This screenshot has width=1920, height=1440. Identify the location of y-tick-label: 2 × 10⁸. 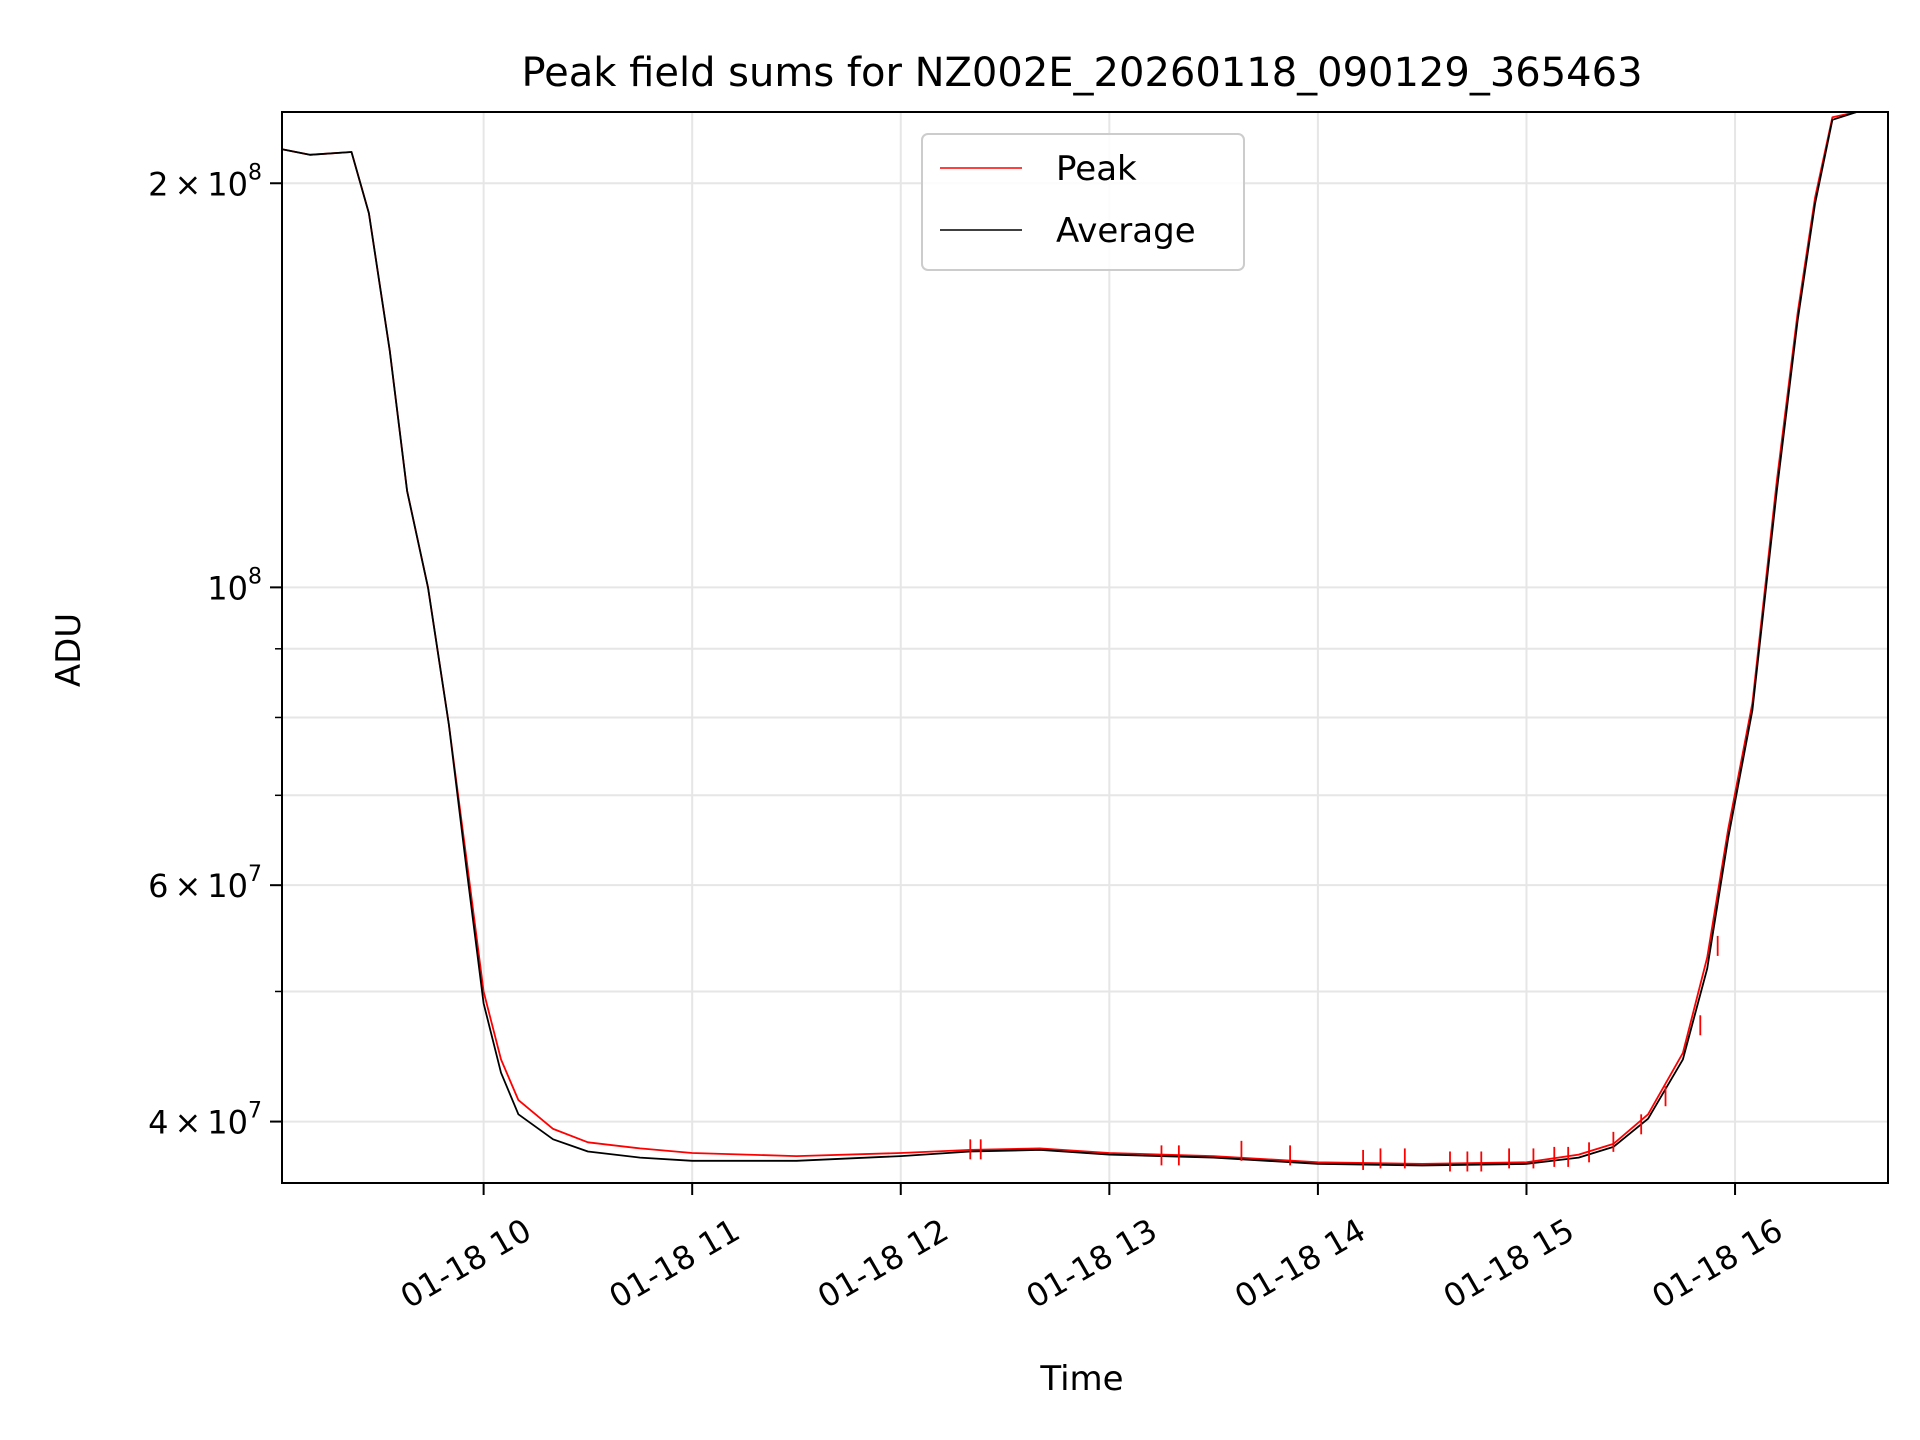
(205, 181).